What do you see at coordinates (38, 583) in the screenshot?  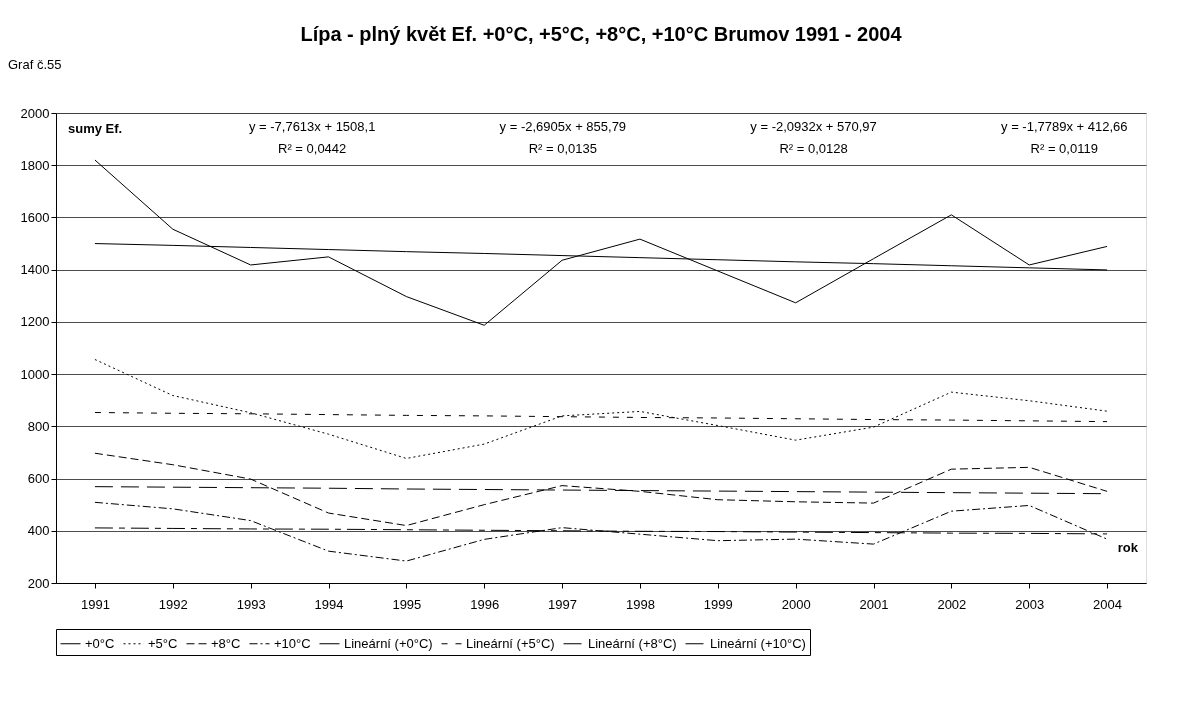 I see `y-tick-label: 200` at bounding box center [38, 583].